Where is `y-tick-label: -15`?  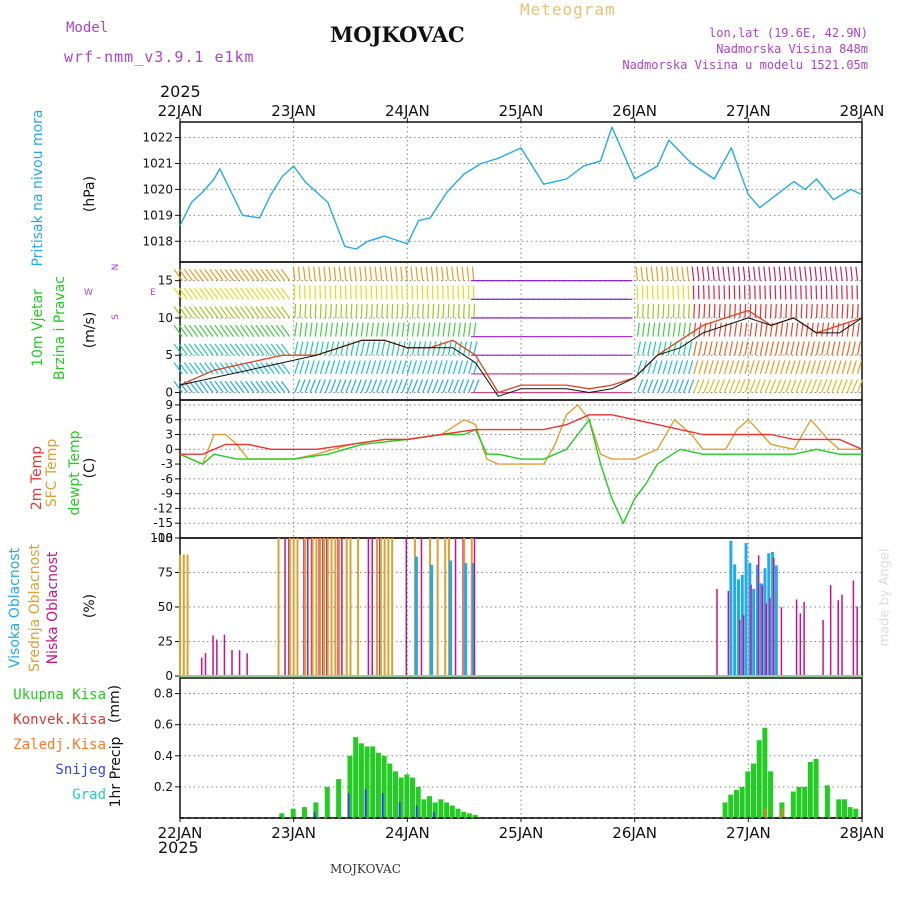
y-tick-label: -15 is located at coordinates (163, 523).